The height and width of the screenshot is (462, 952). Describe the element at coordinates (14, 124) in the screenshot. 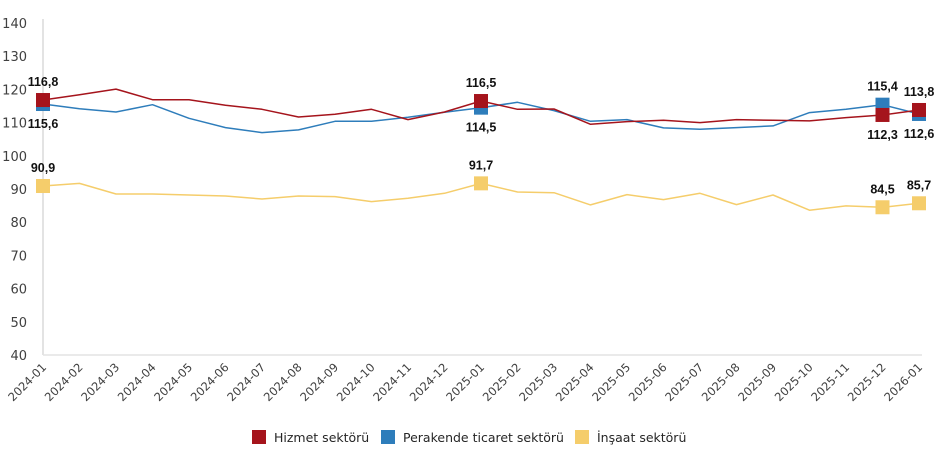

I see `y-tick-label: 110` at that location.